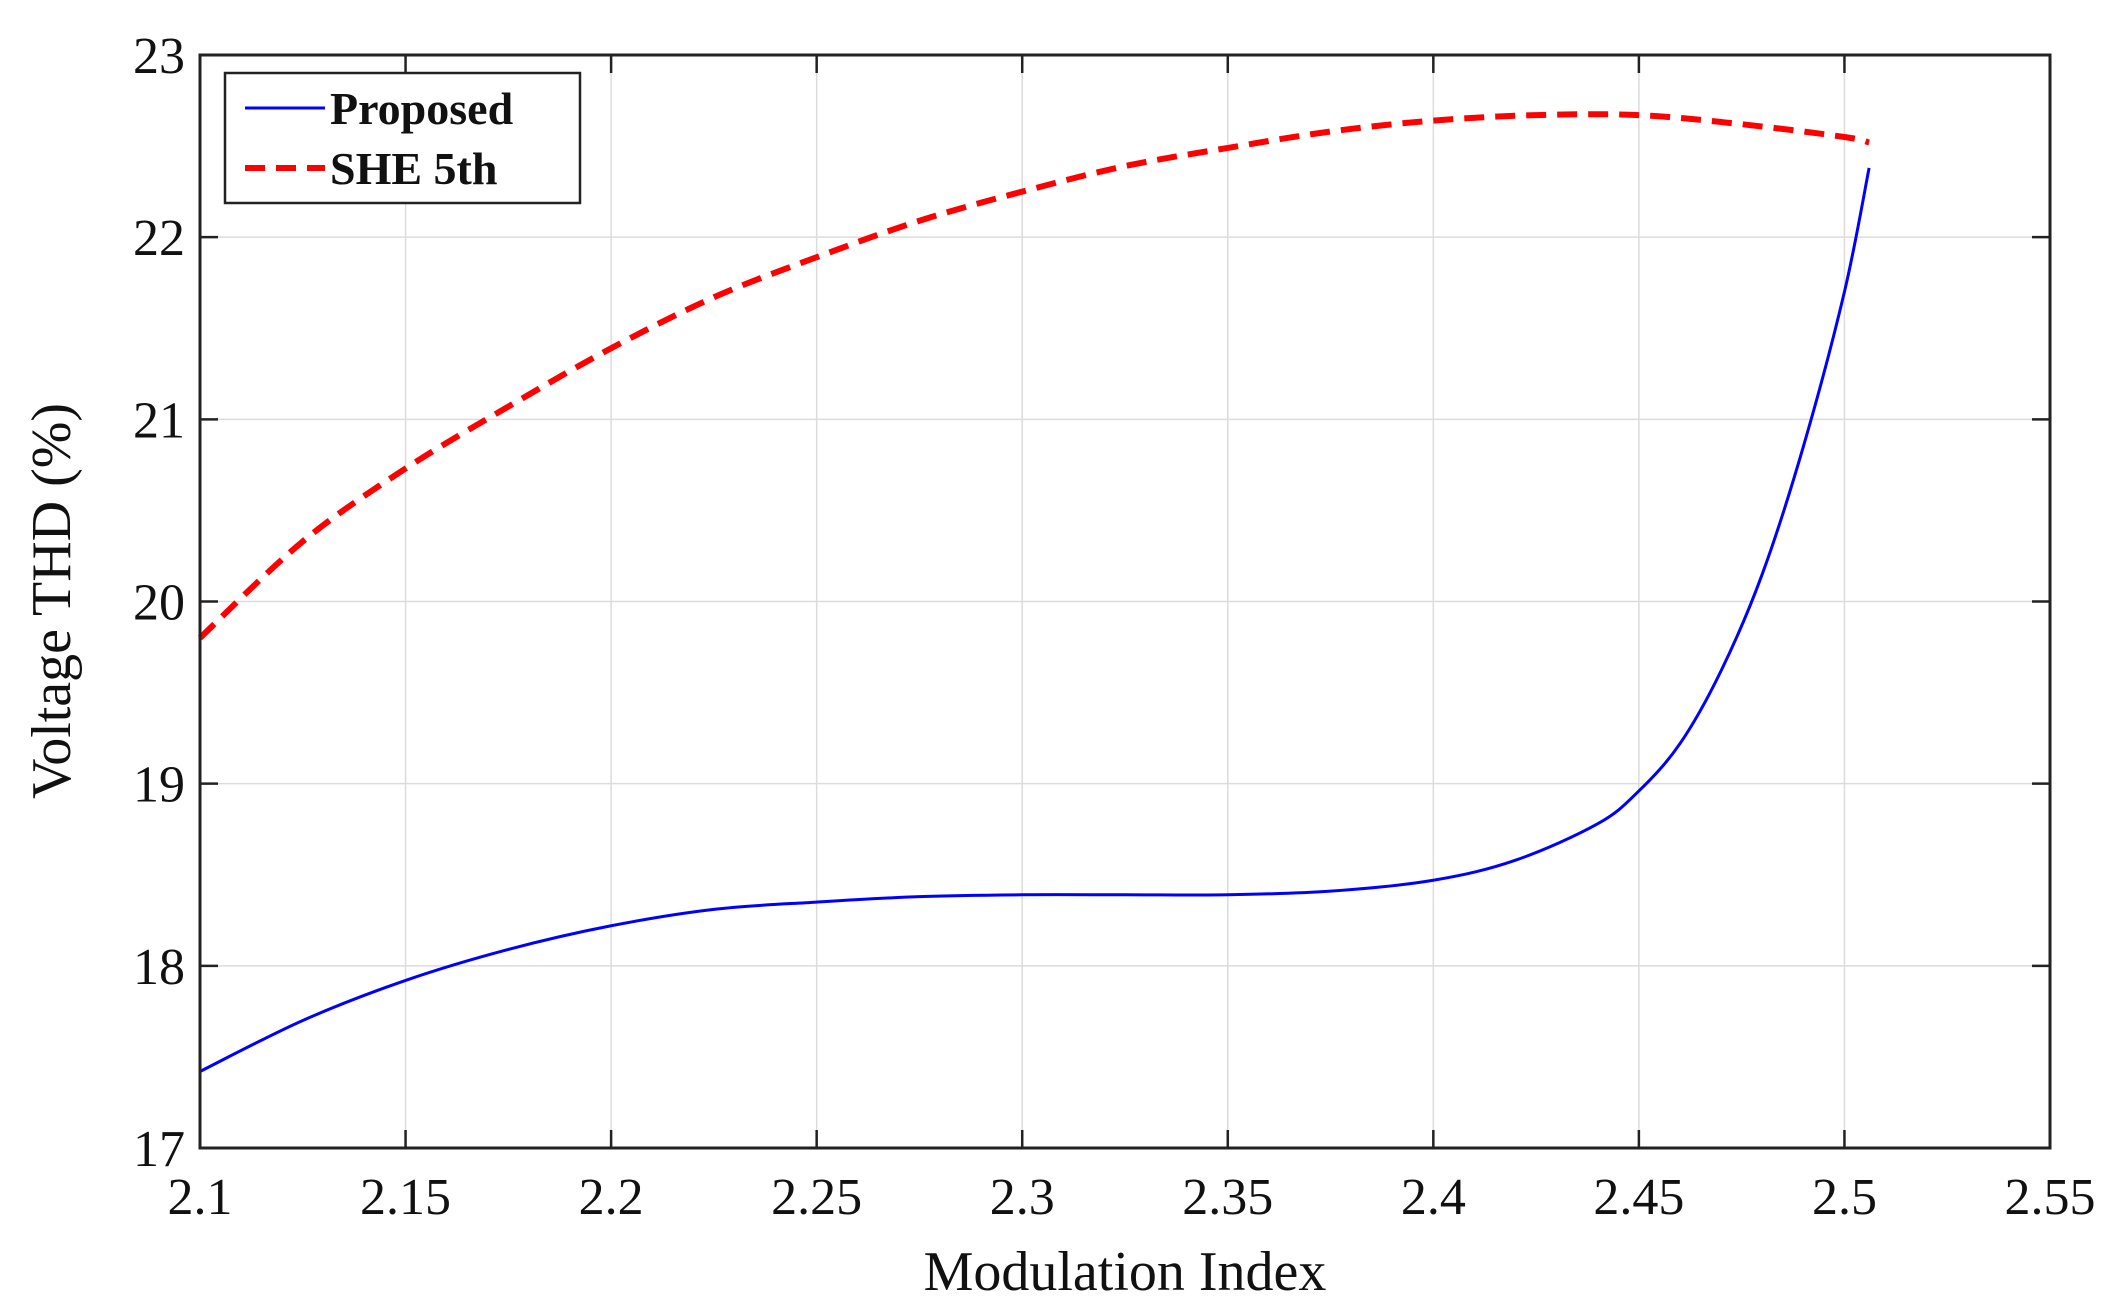  Describe the element at coordinates (159, 603) in the screenshot. I see `y-tick-label: 20` at that location.